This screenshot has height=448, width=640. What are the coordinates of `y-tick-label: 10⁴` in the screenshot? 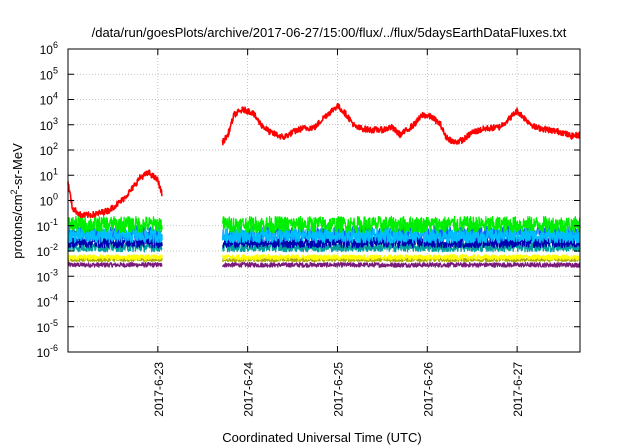 It's located at (49, 99).